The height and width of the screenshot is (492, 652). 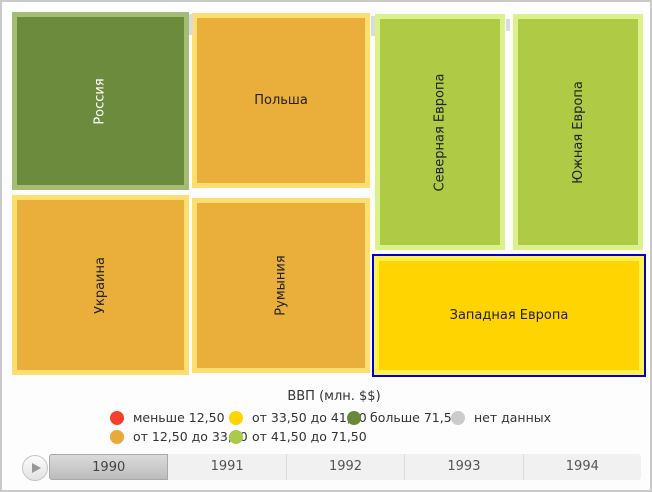 What do you see at coordinates (415, 417) in the screenshot?
I see `legend-label: больше 71,50` at bounding box center [415, 417].